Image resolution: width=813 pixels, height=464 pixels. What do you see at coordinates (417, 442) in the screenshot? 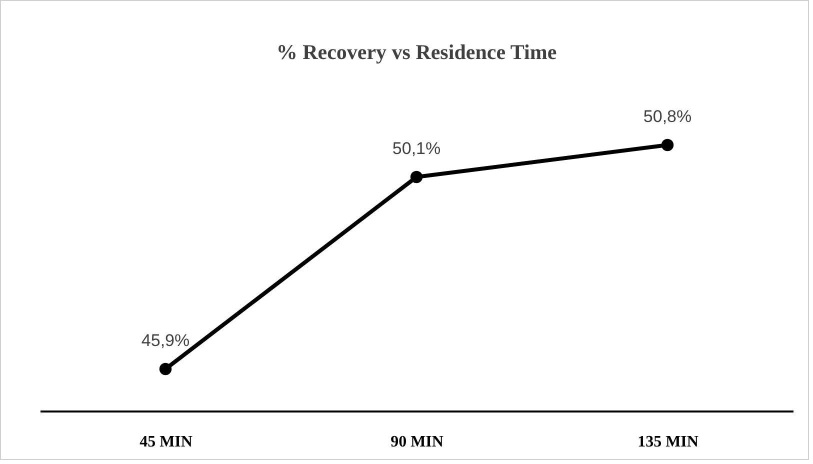
I see `x-tick-label: 90 MIN` at bounding box center [417, 442].